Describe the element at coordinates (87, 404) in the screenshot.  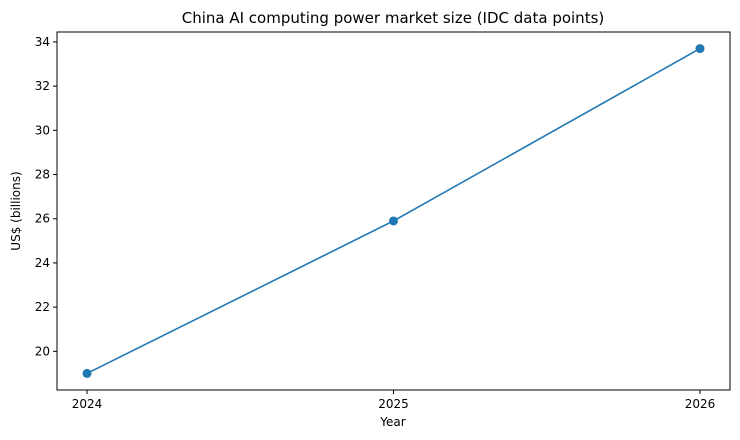
I see `x-tick-label: 2024` at that location.